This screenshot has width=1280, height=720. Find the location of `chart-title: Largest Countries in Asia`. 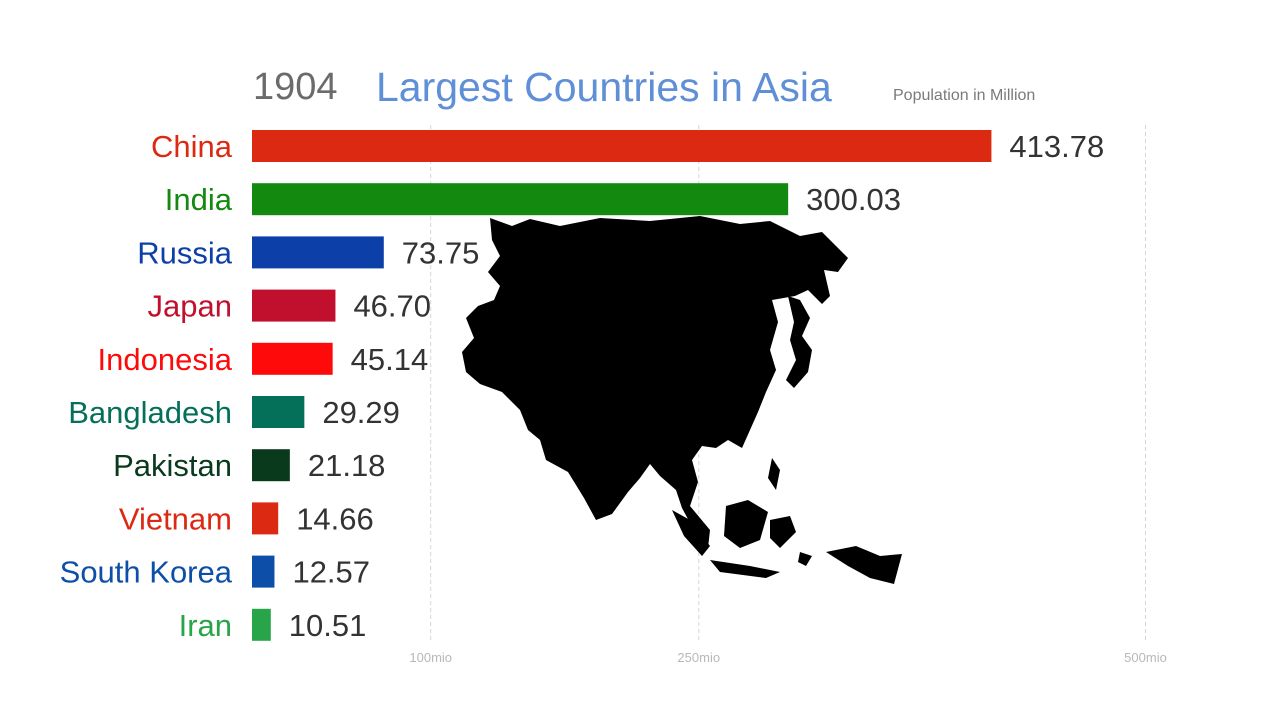

chart-title: Largest Countries in Asia is located at coordinates (604, 87).